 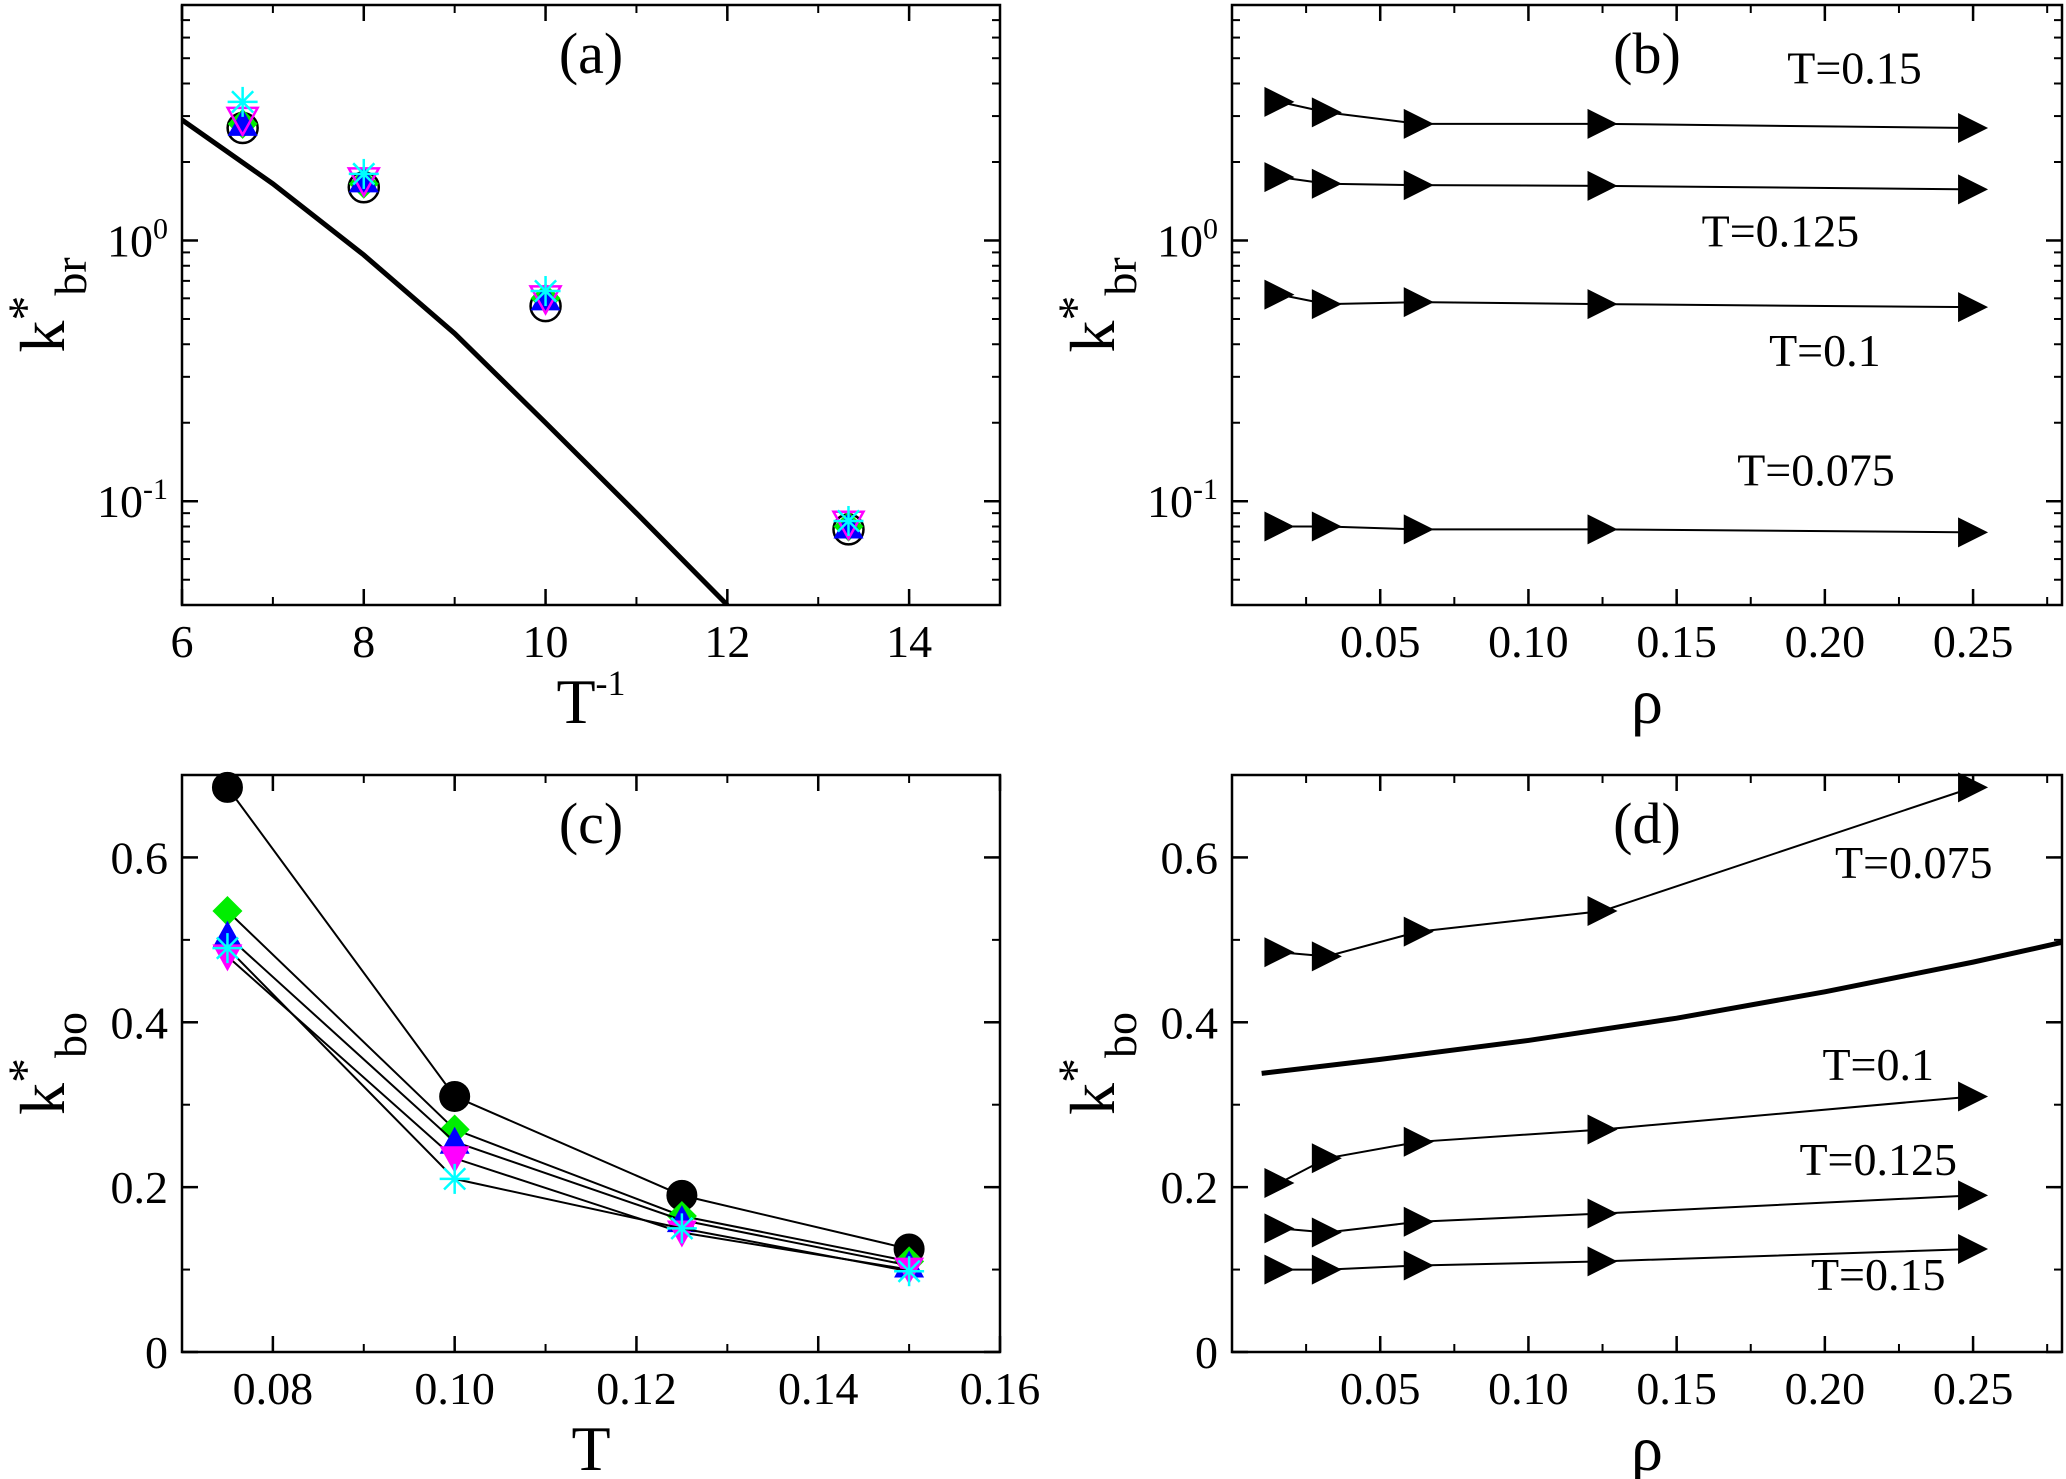 I want to click on series-diamond, so click(x=545, y=325).